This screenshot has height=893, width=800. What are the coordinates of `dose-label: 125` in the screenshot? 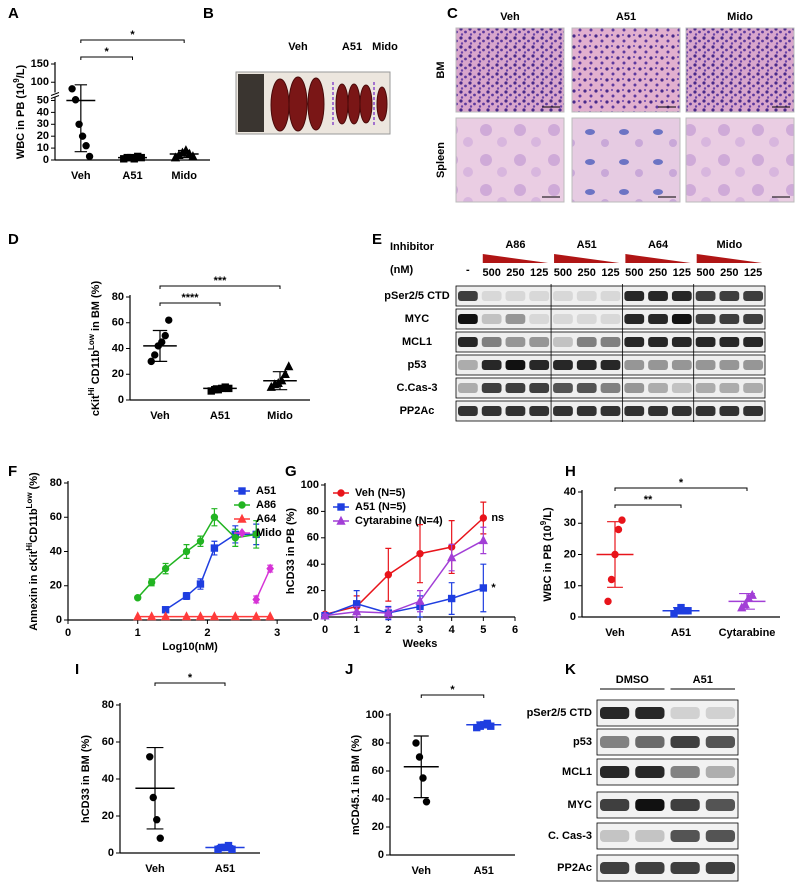 It's located at (682, 273).